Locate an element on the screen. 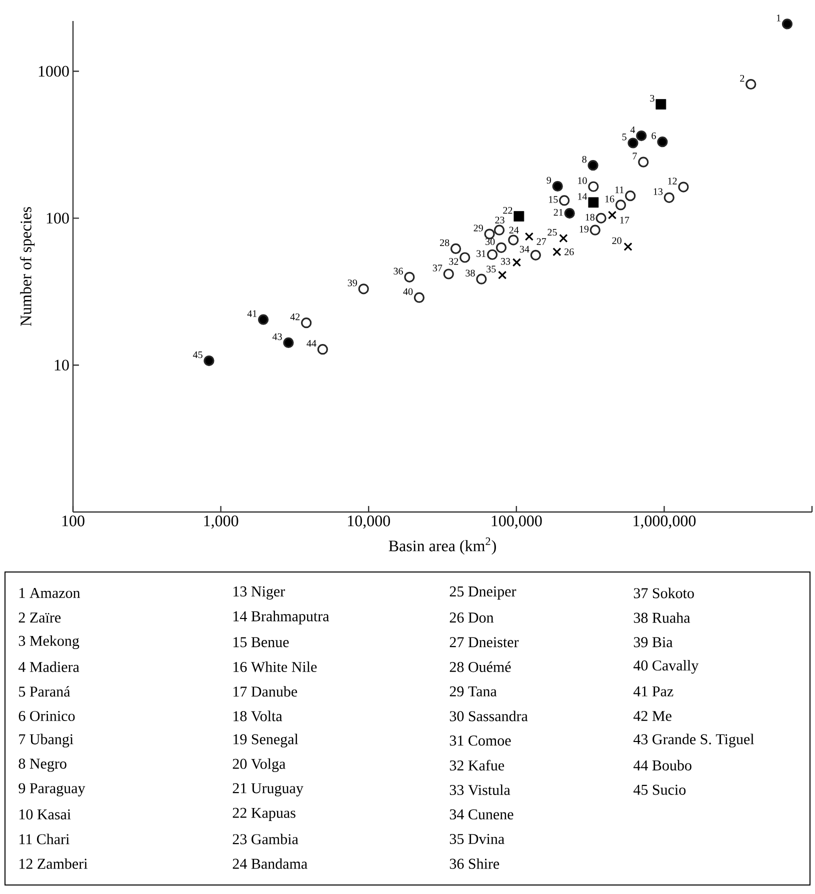 The height and width of the screenshot is (894, 815). text: 32 Kafue is located at coordinates (477, 765).